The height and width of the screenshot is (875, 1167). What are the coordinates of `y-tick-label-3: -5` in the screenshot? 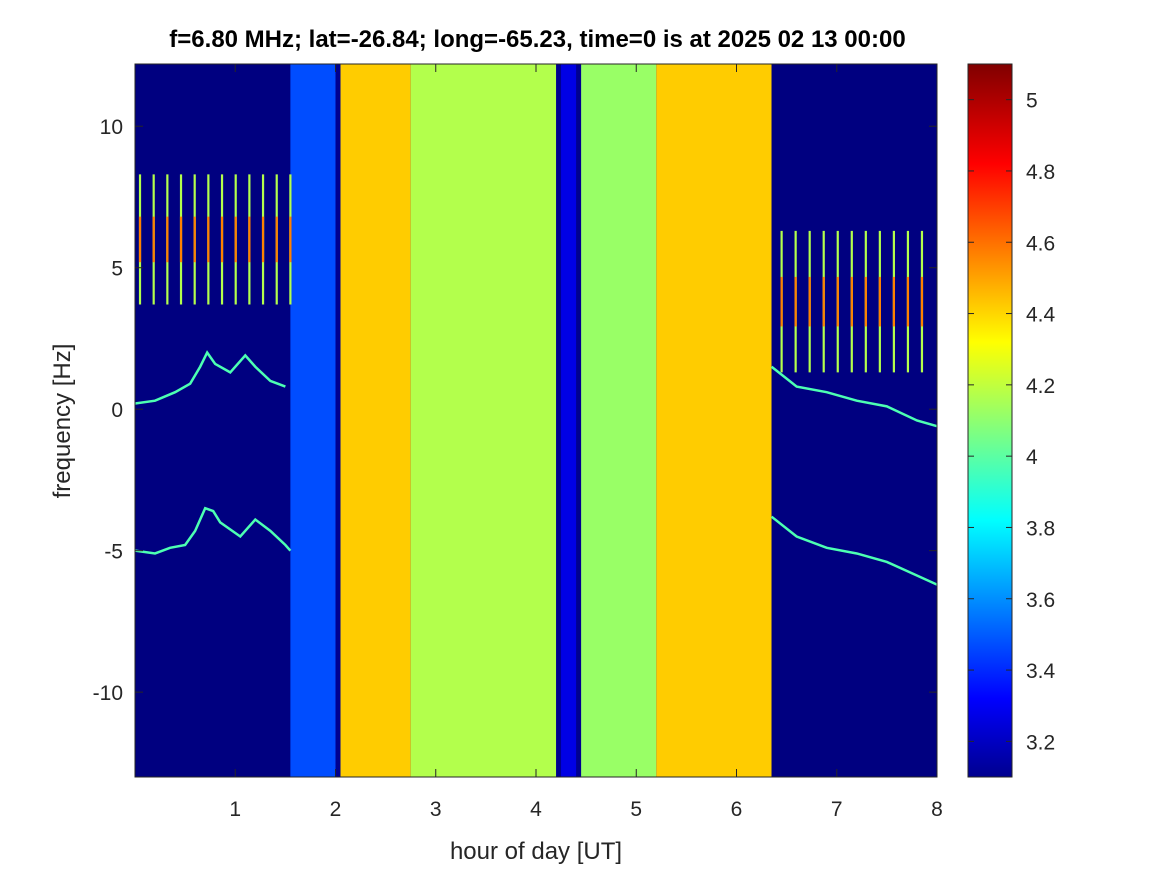 It's located at (113, 552).